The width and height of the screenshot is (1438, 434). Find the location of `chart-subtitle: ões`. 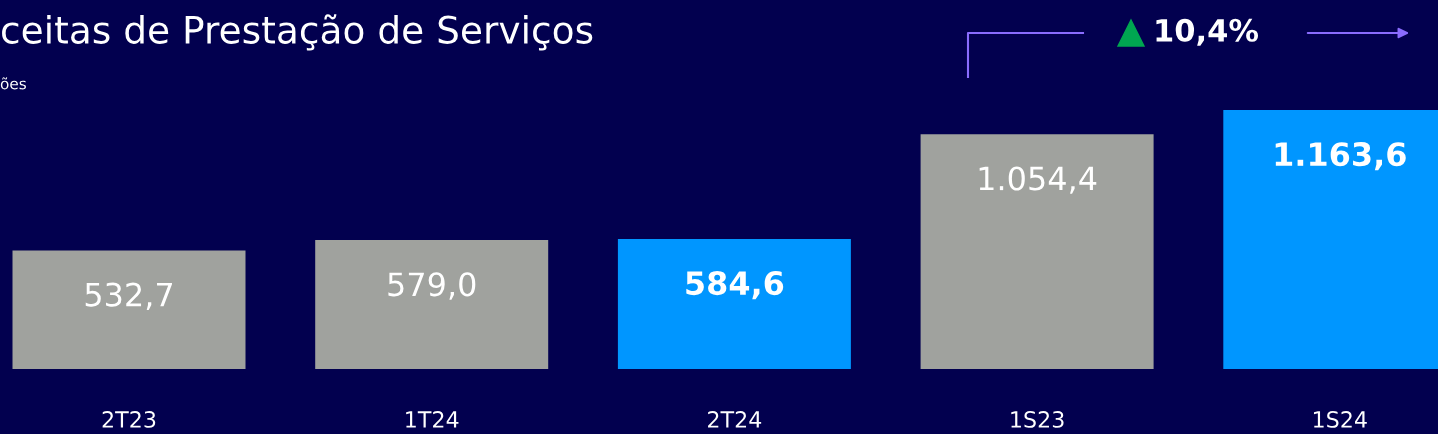

chart-subtitle: ões is located at coordinates (13, 83).